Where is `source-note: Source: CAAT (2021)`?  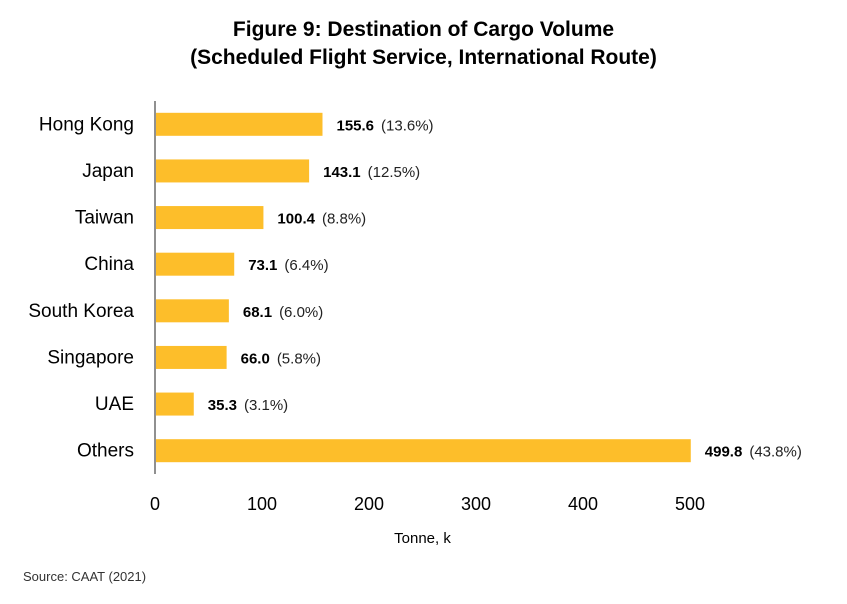 source-note: Source: CAAT (2021) is located at coordinates (85, 576).